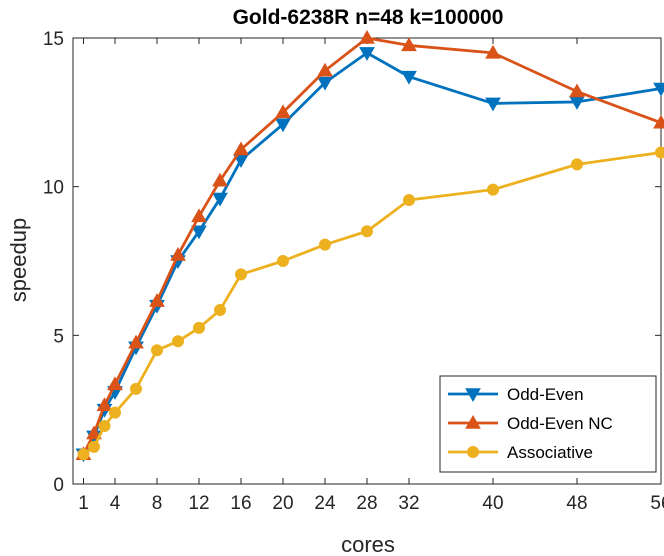 The width and height of the screenshot is (664, 556). Describe the element at coordinates (325, 503) in the screenshot. I see `x-tick-label: 24` at that location.